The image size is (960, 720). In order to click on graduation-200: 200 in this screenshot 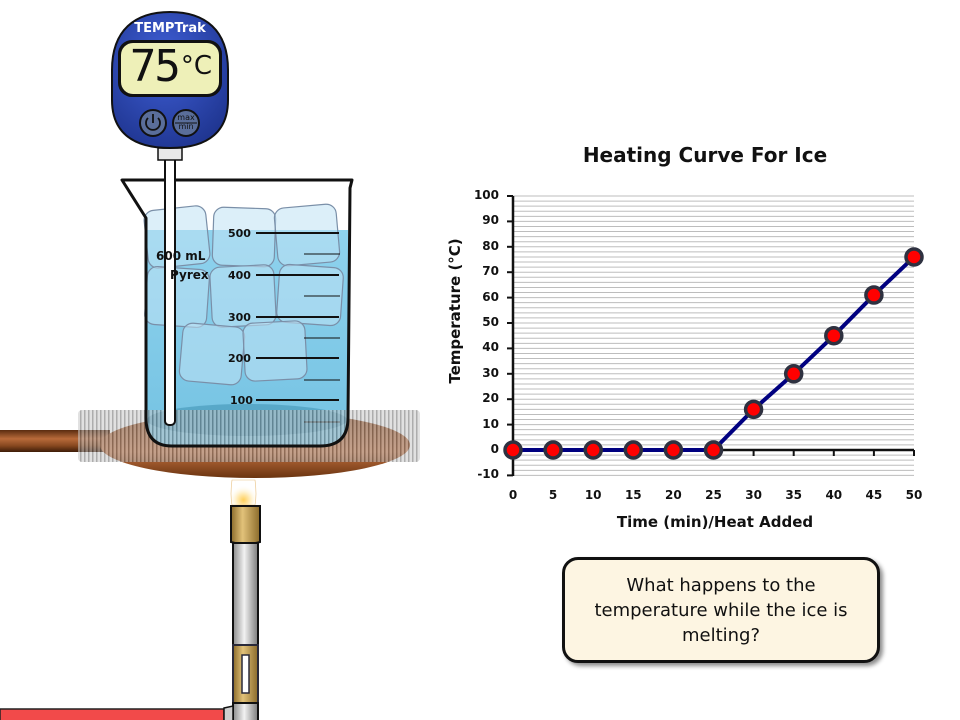, I will do `click(239, 358)`.